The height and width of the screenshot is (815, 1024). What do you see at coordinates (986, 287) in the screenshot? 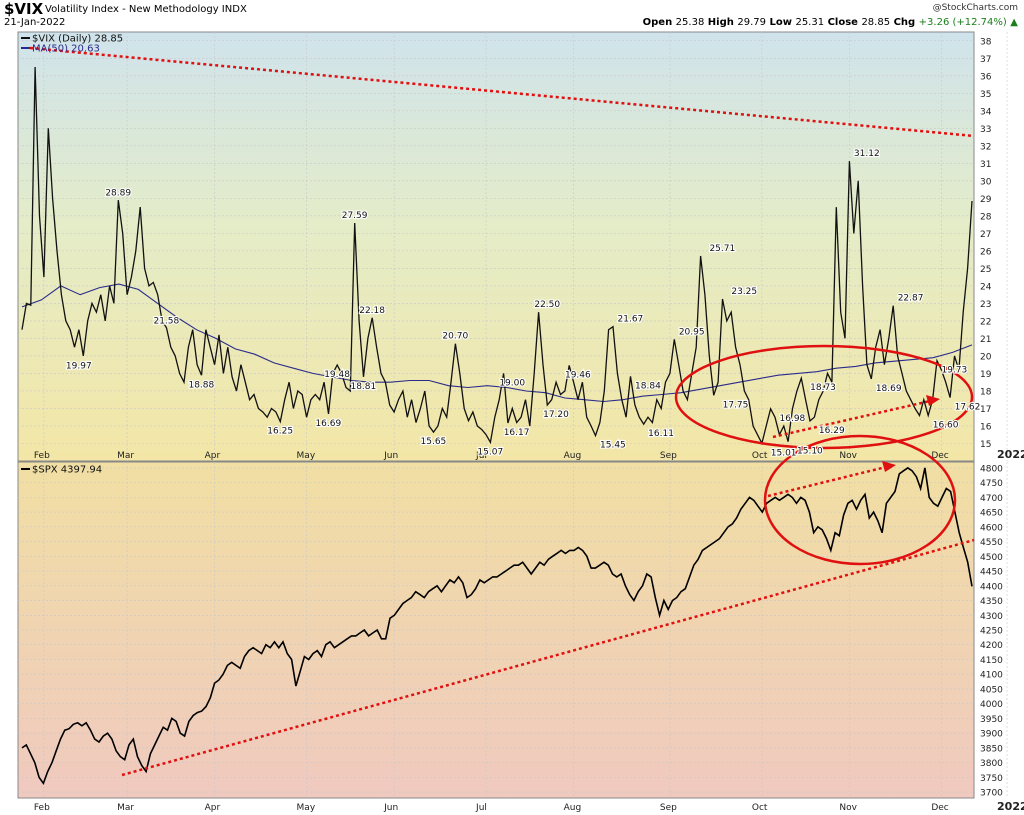
I see `y-tick-label: 24` at bounding box center [986, 287].